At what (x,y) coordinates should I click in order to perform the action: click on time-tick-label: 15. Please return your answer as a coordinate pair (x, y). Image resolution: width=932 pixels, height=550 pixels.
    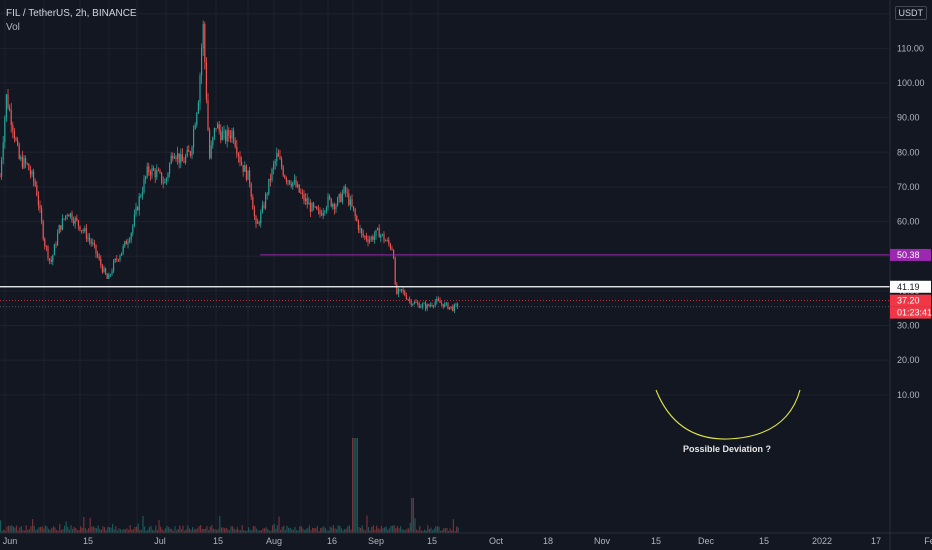
    Looking at the image, I should click on (764, 541).